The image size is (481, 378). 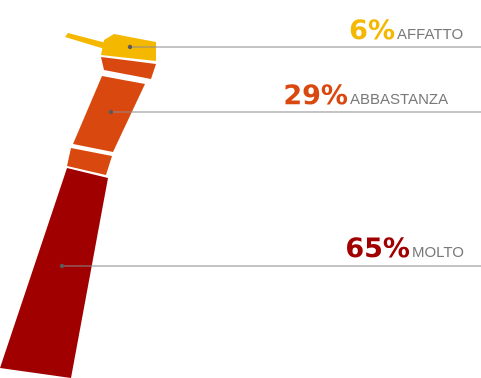 I want to click on leader-dot-abbastanza, so click(x=111, y=112).